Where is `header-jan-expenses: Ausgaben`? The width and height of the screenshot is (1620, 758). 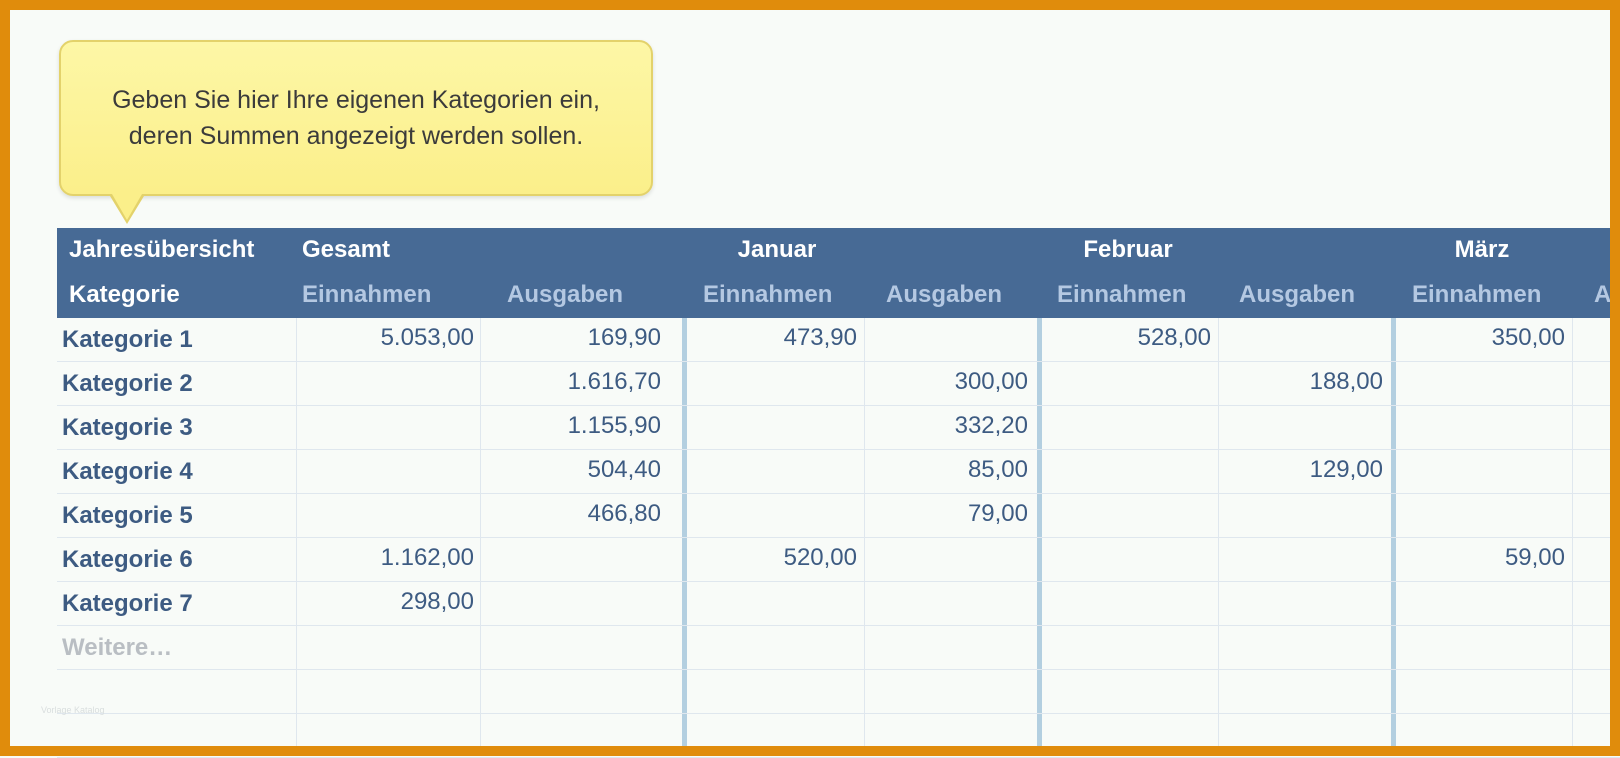 header-jan-expenses: Ausgaben is located at coordinates (944, 294).